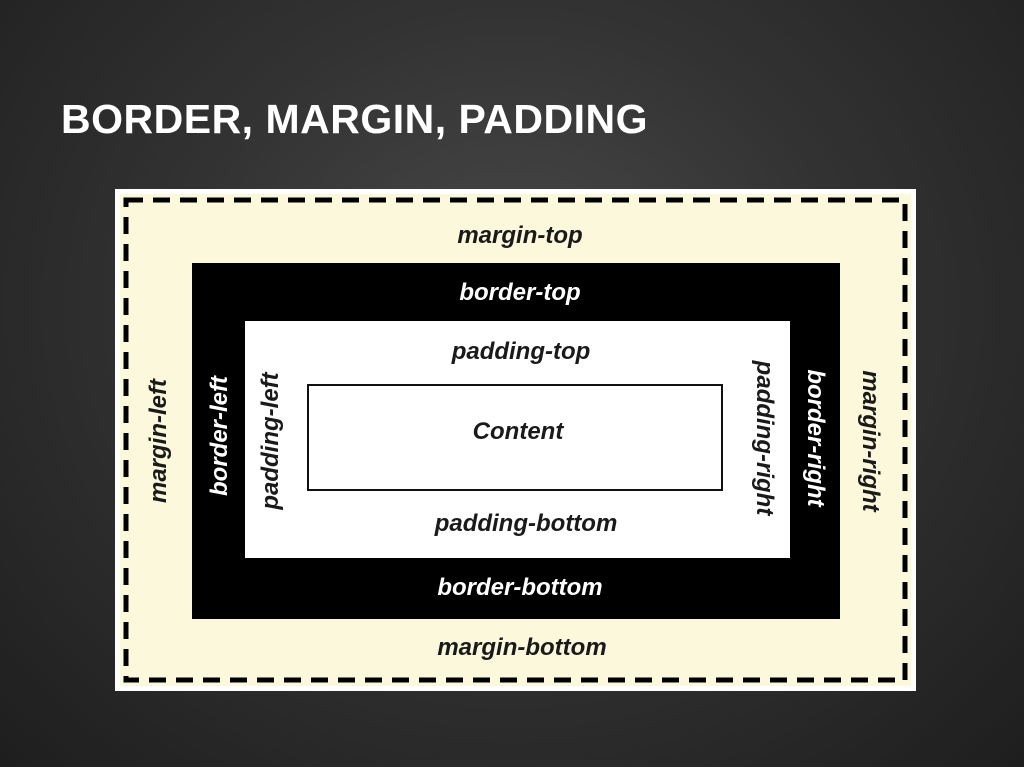 The image size is (1024, 767). Describe the element at coordinates (520, 235) in the screenshot. I see `margin-top-label: margin-top` at that location.